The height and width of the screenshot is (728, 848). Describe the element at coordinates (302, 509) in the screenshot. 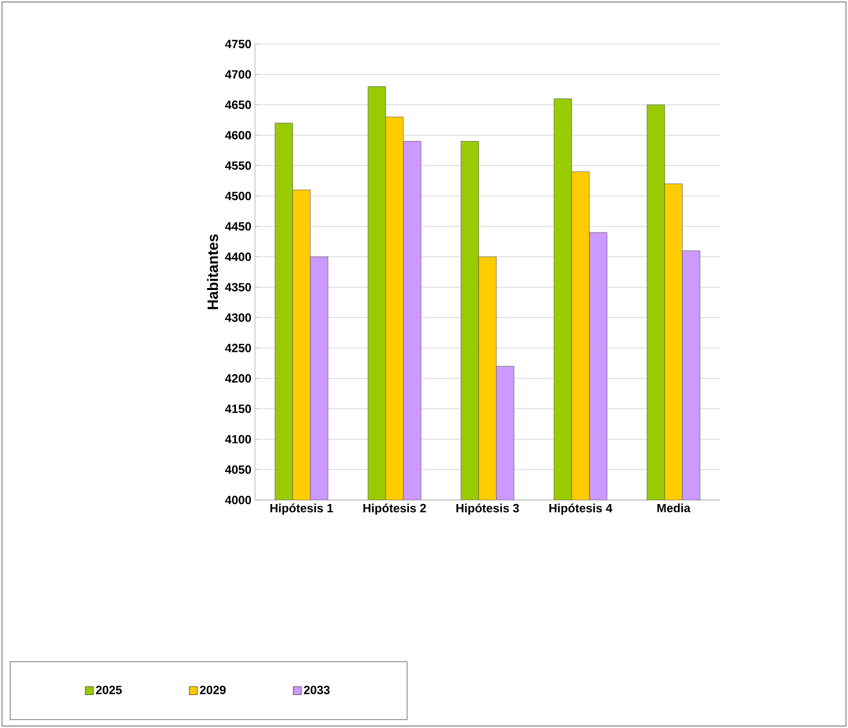

I see `x-tick-label: Hipótesis 1` at that location.